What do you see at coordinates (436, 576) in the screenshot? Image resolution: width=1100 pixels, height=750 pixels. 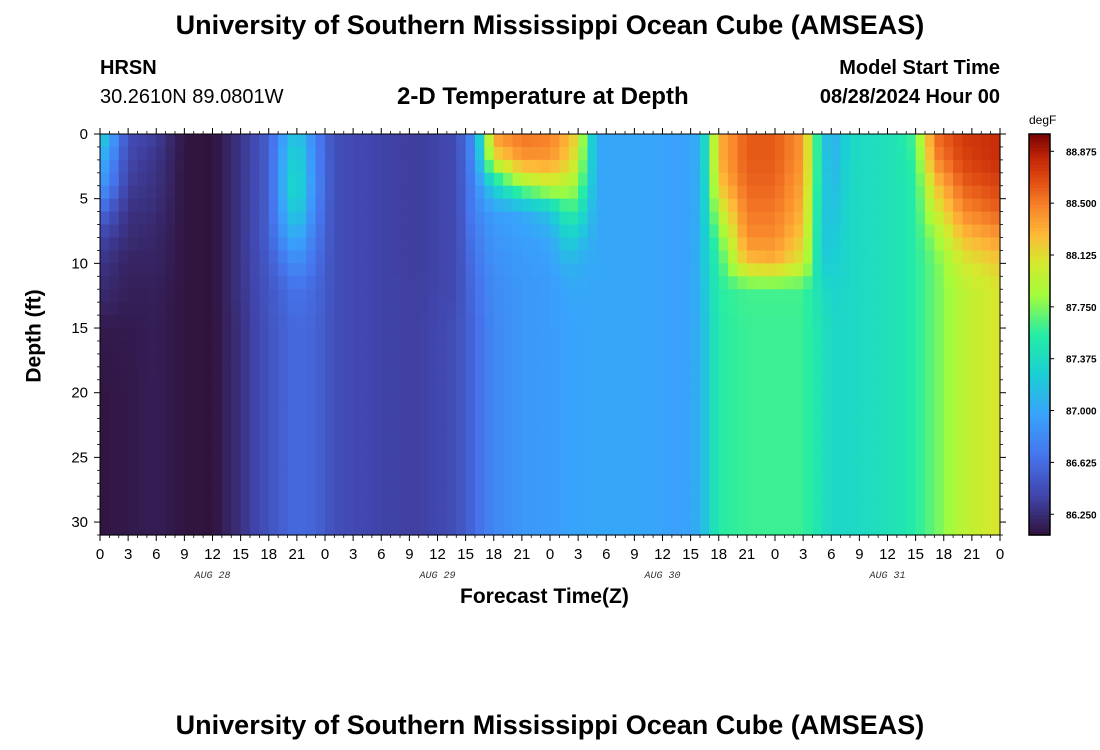 I see `date-label: AUG 29` at bounding box center [436, 576].